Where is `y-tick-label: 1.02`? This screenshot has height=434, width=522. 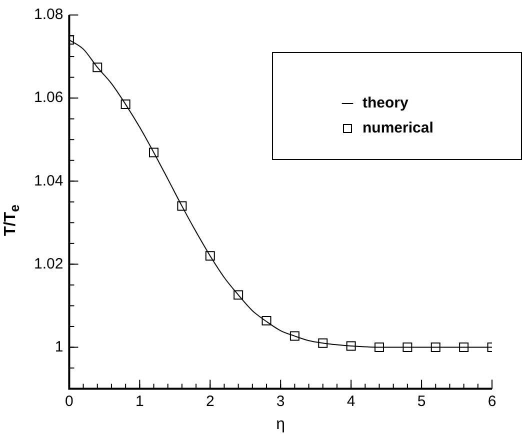
y-tick-label: 1.02 is located at coordinates (49, 263).